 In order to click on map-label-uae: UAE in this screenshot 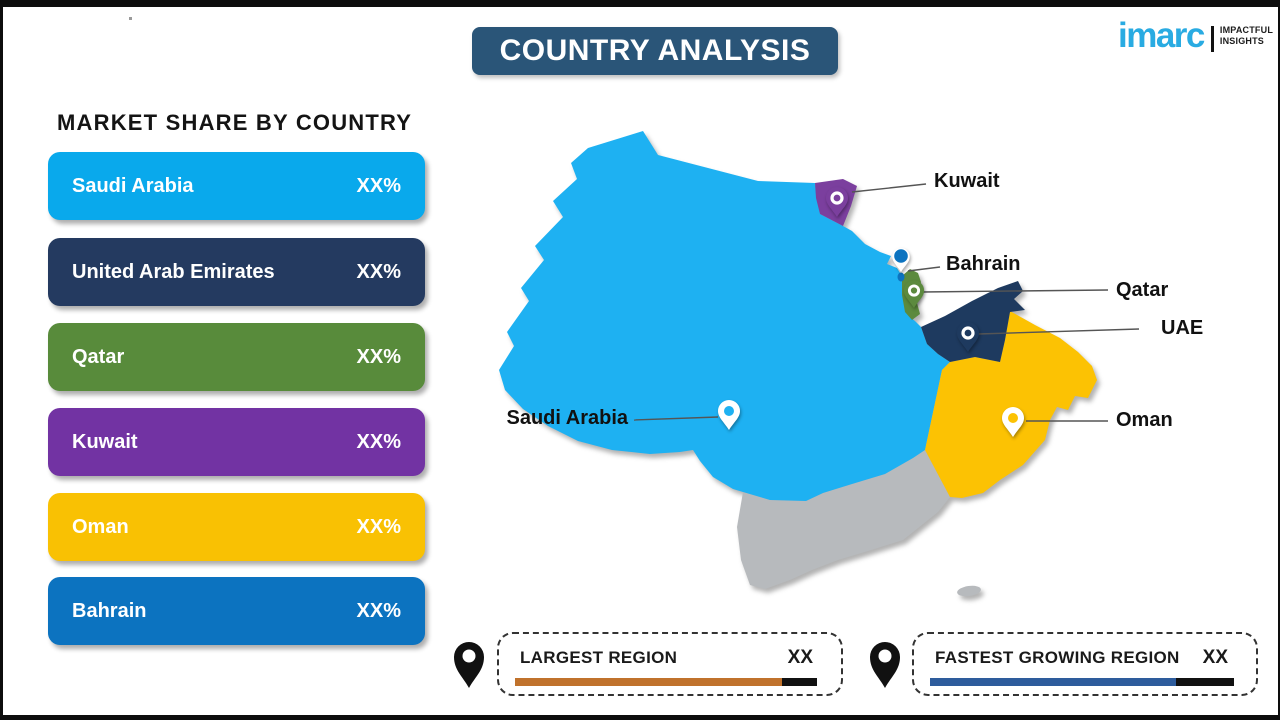, I will do `click(1182, 328)`.